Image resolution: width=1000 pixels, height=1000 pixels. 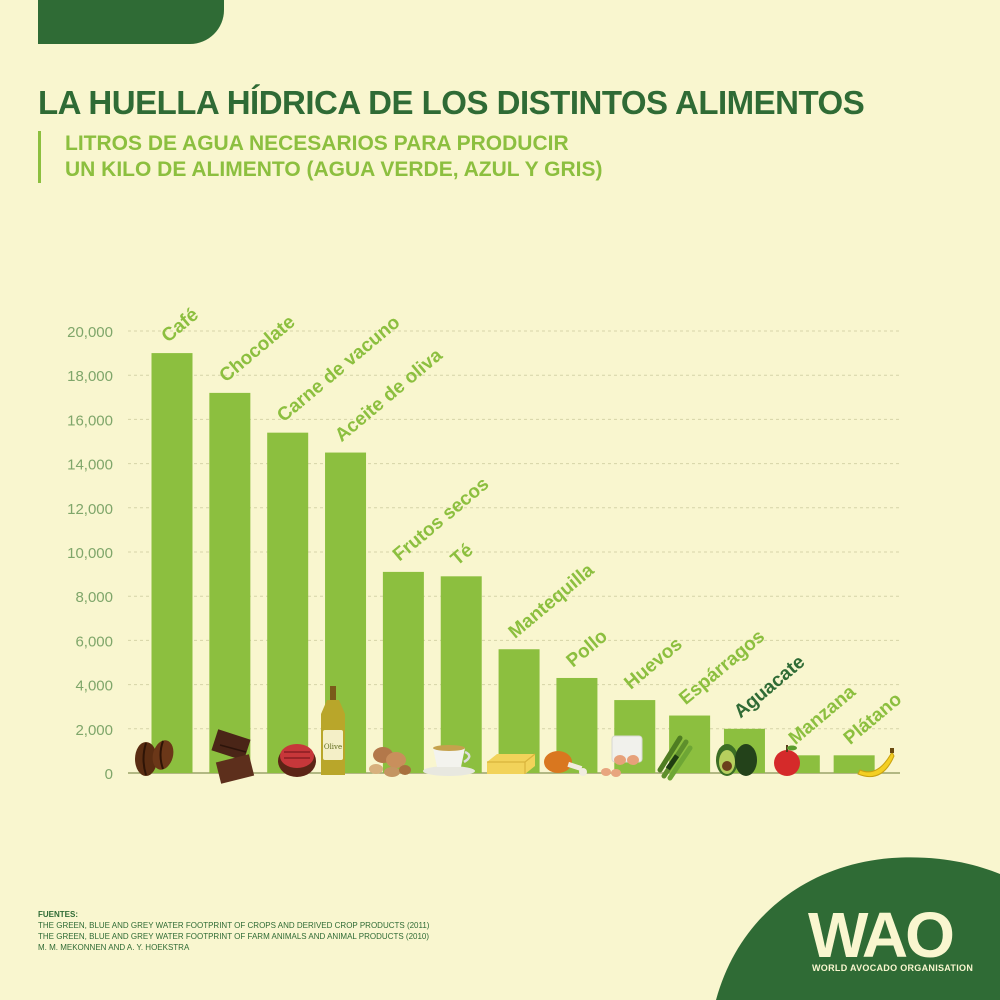 I want to click on bar-plátano, so click(x=854, y=764).